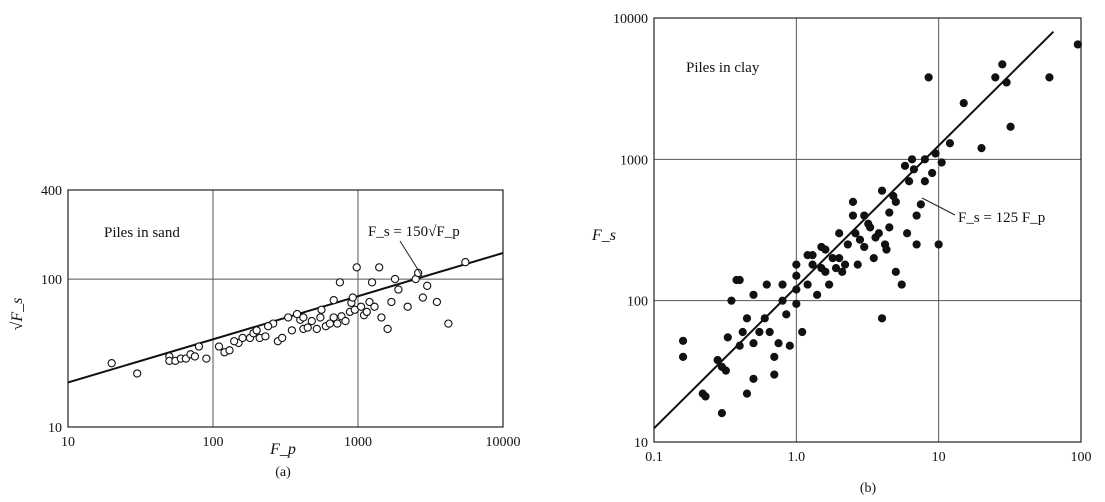  I want to click on panel-a-annotation: Piles in sand, so click(142, 233).